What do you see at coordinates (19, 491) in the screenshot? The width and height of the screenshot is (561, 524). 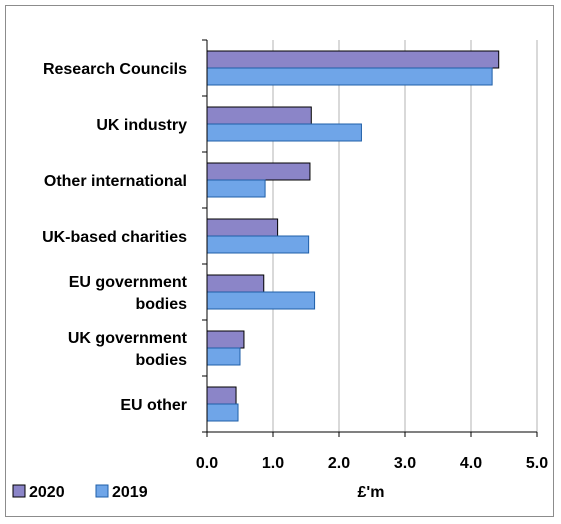 I see `legend-swatch-2020` at bounding box center [19, 491].